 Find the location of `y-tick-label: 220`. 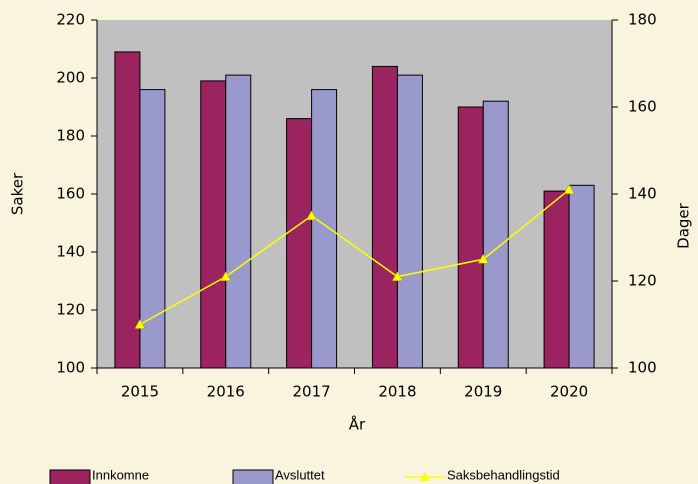

y-tick-label: 220 is located at coordinates (70, 20).